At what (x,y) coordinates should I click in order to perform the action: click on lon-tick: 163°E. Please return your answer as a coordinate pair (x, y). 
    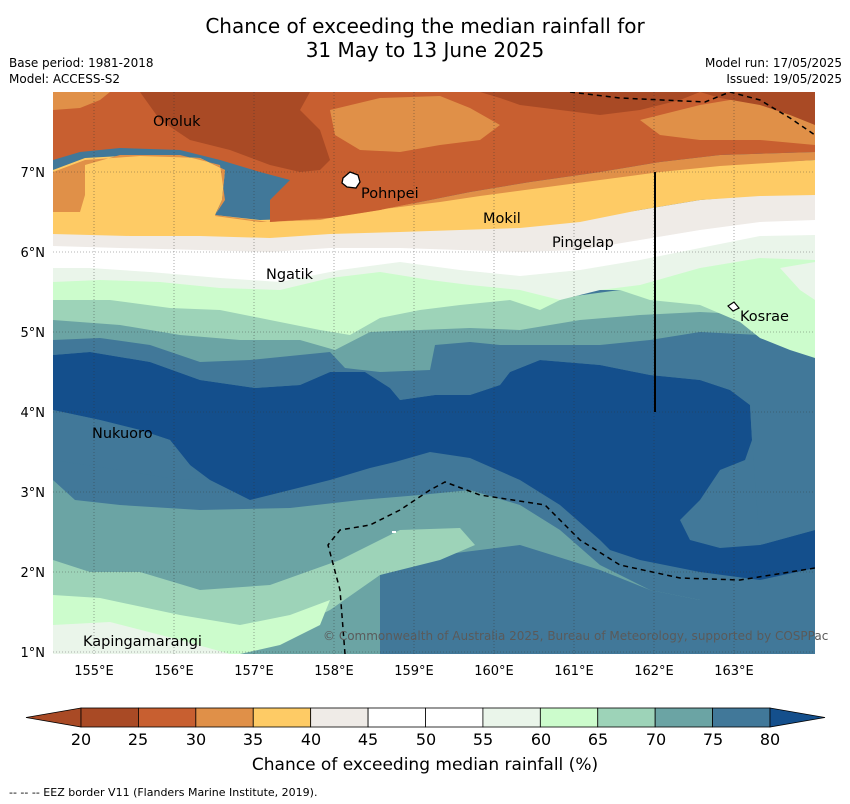
    Looking at the image, I should click on (734, 671).